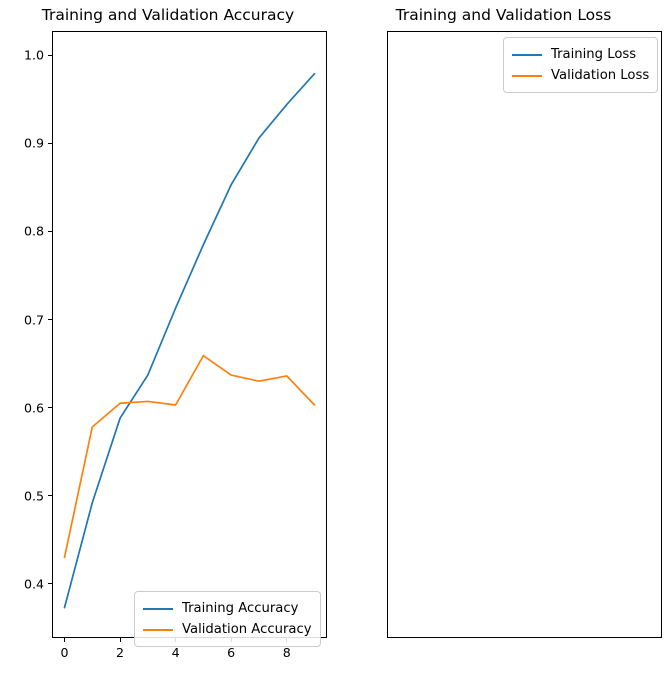 This screenshot has height=682, width=671. What do you see at coordinates (231, 652) in the screenshot?
I see `accuracy-xtick-label: 6` at bounding box center [231, 652].